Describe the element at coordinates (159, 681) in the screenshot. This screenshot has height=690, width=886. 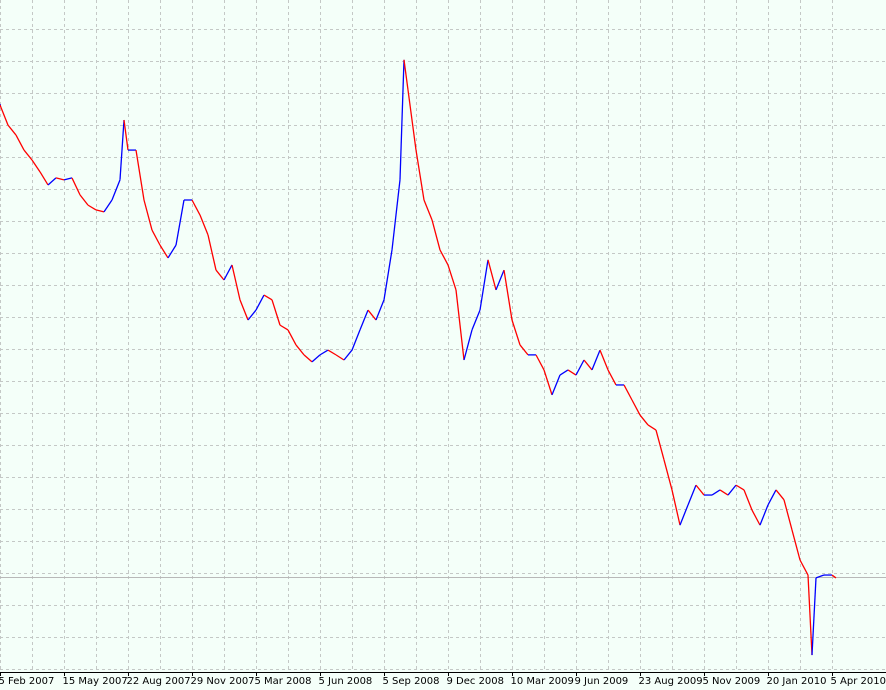
I see `x-tick-label: 22 Aug 2007` at that location.